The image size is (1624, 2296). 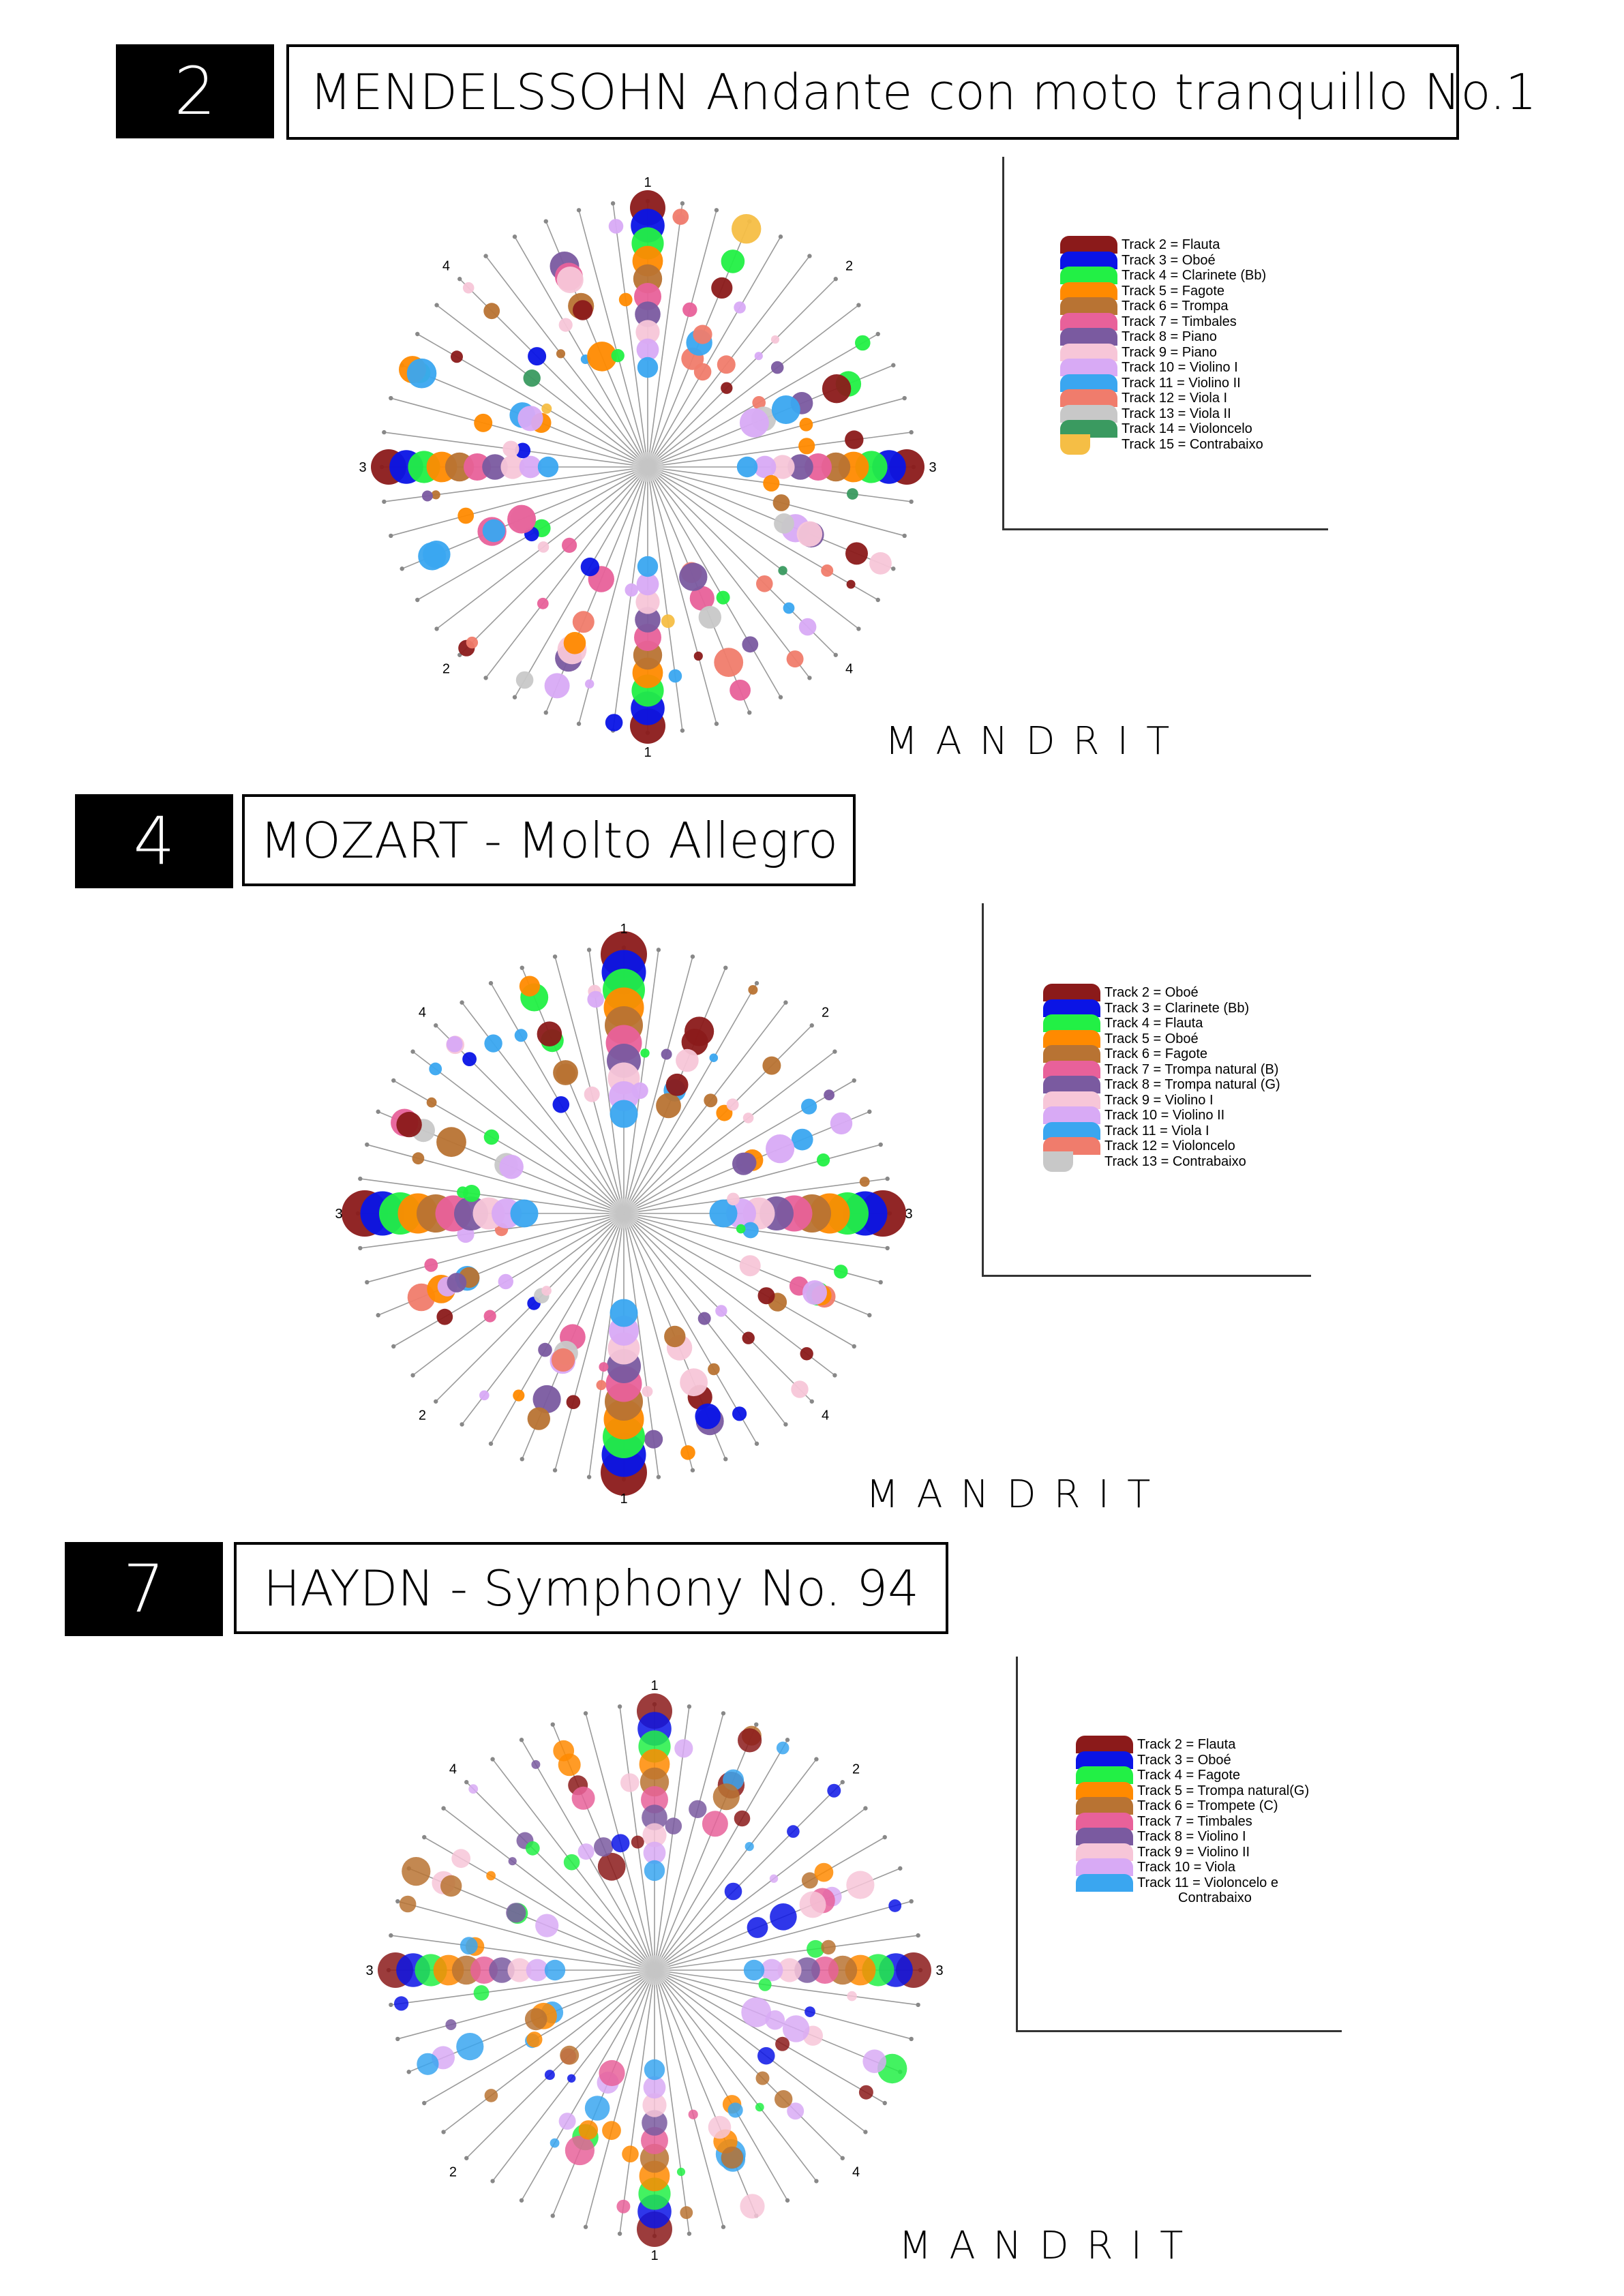 I want to click on ring-label: 1, so click(x=623, y=1500).